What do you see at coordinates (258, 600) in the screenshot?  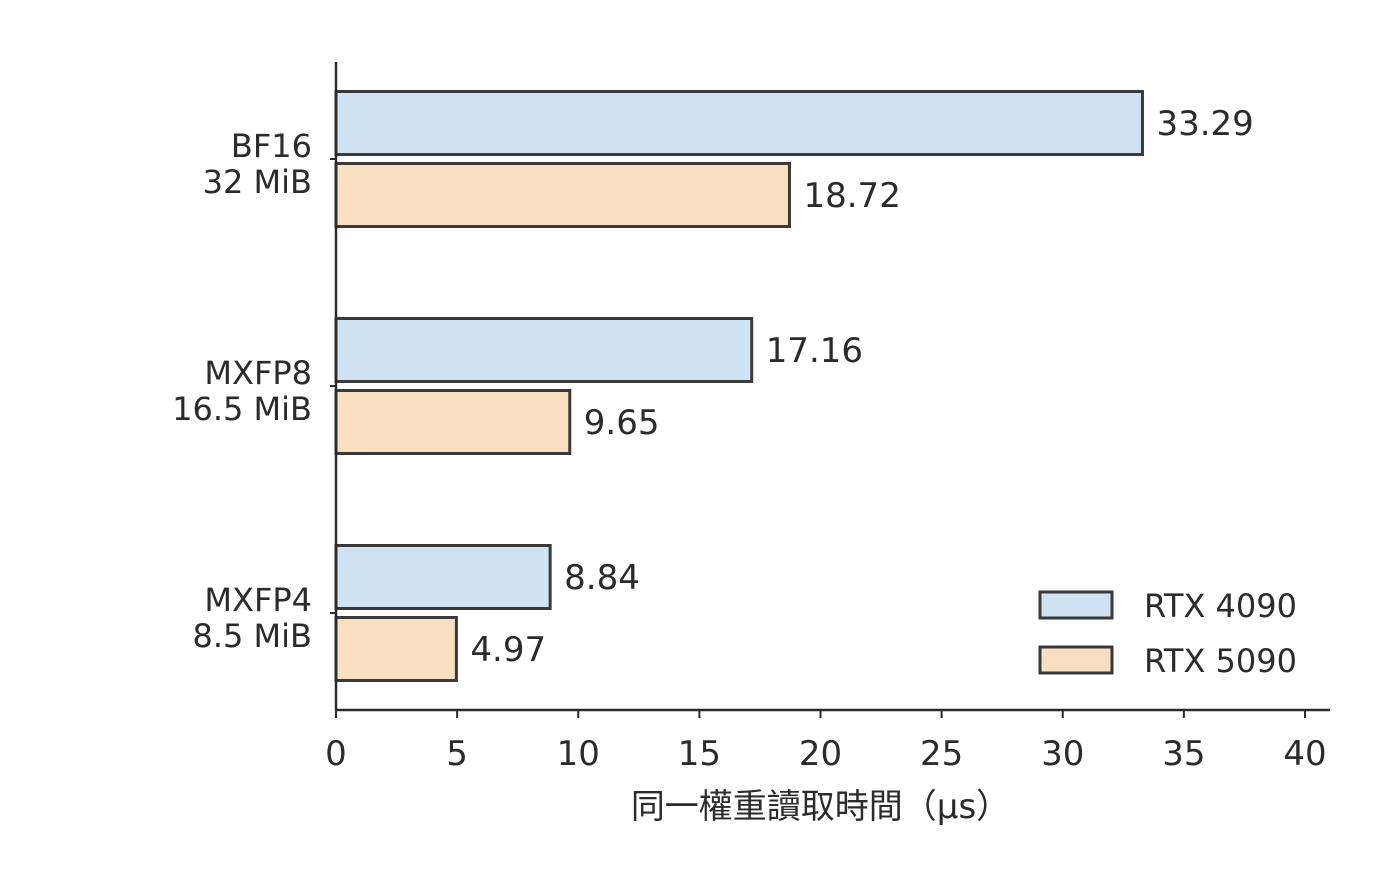 I see `category-label: MXFP4` at bounding box center [258, 600].